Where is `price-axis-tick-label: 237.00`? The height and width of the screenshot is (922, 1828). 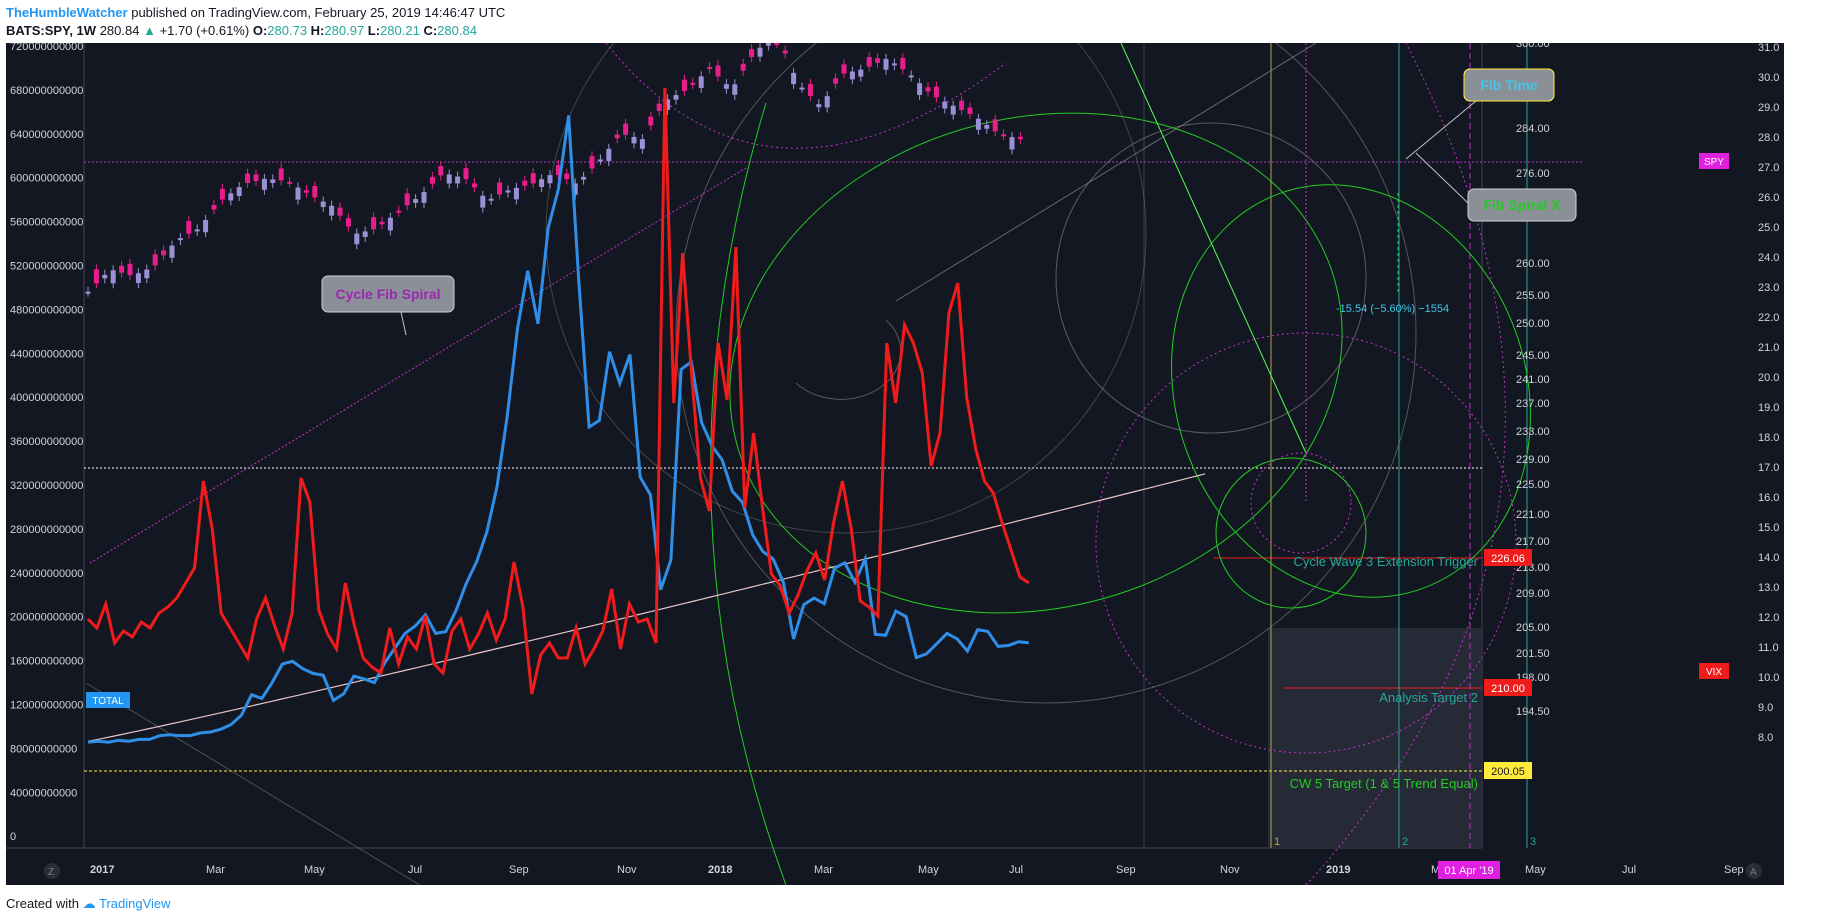 price-axis-tick-label: 237.00 is located at coordinates (1533, 404).